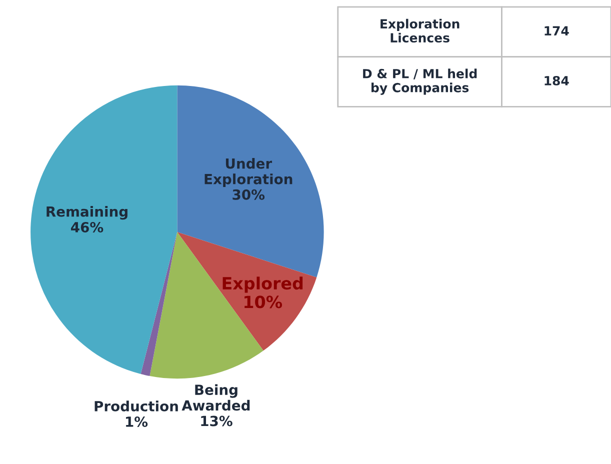 The image size is (611, 464). I want to click on slice-label: Remaining, so click(87, 213).